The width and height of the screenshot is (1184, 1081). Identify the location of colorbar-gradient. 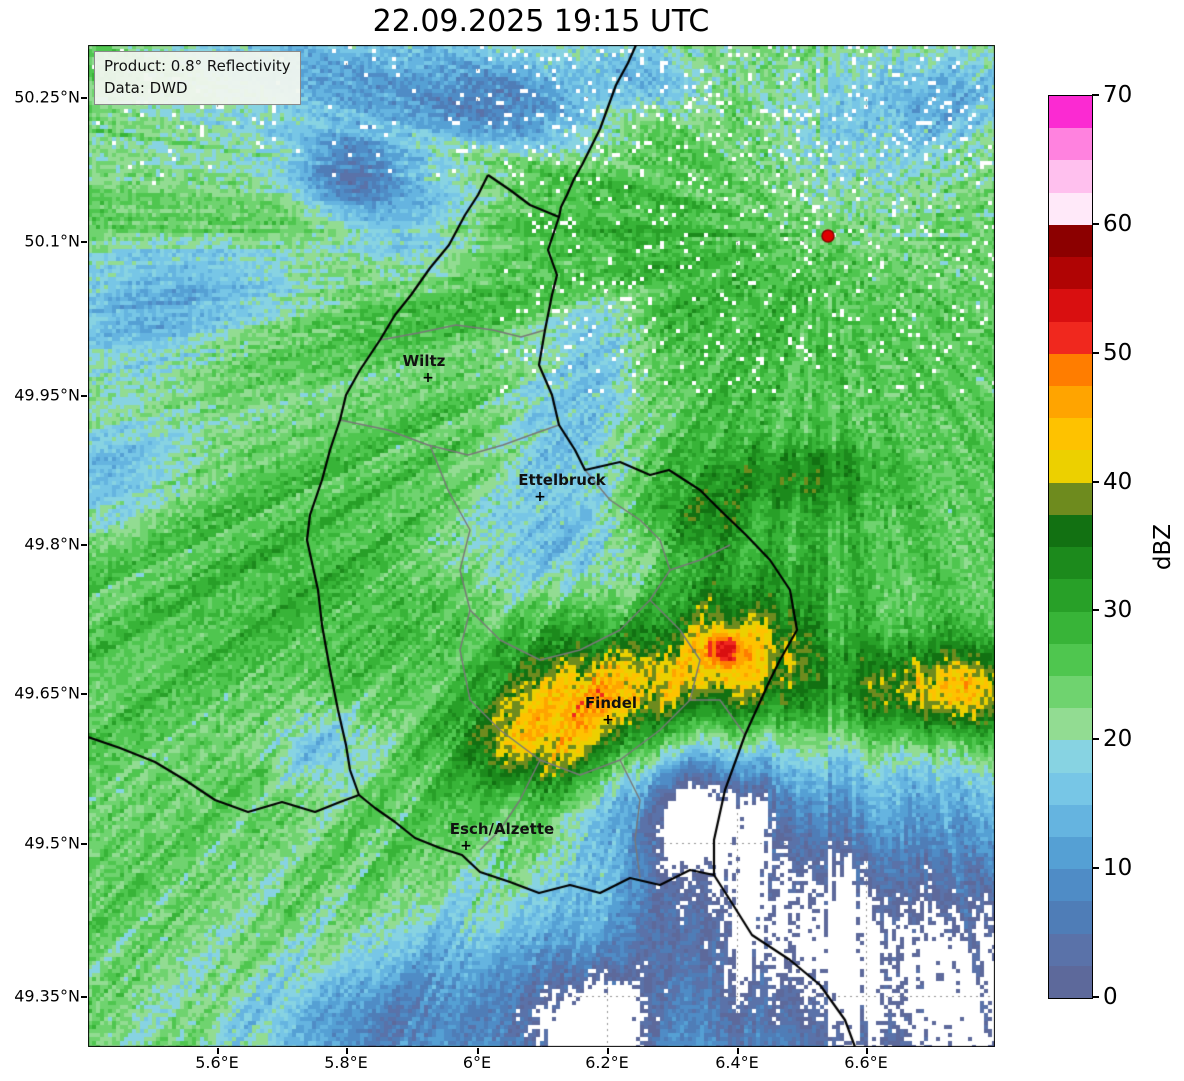
(1070, 547).